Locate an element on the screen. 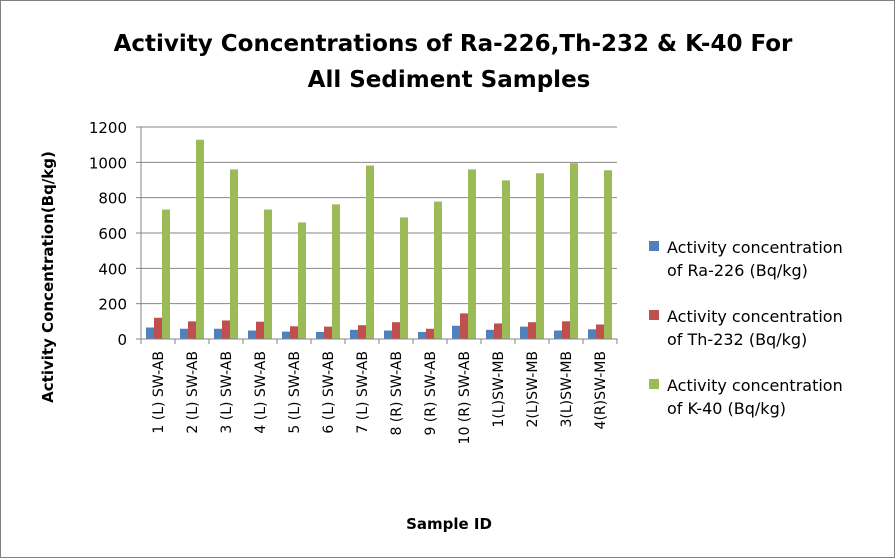 Image resolution: width=895 pixels, height=558 pixels. x-tick-label: 3 (L) SW-AB is located at coordinates (227, 392).